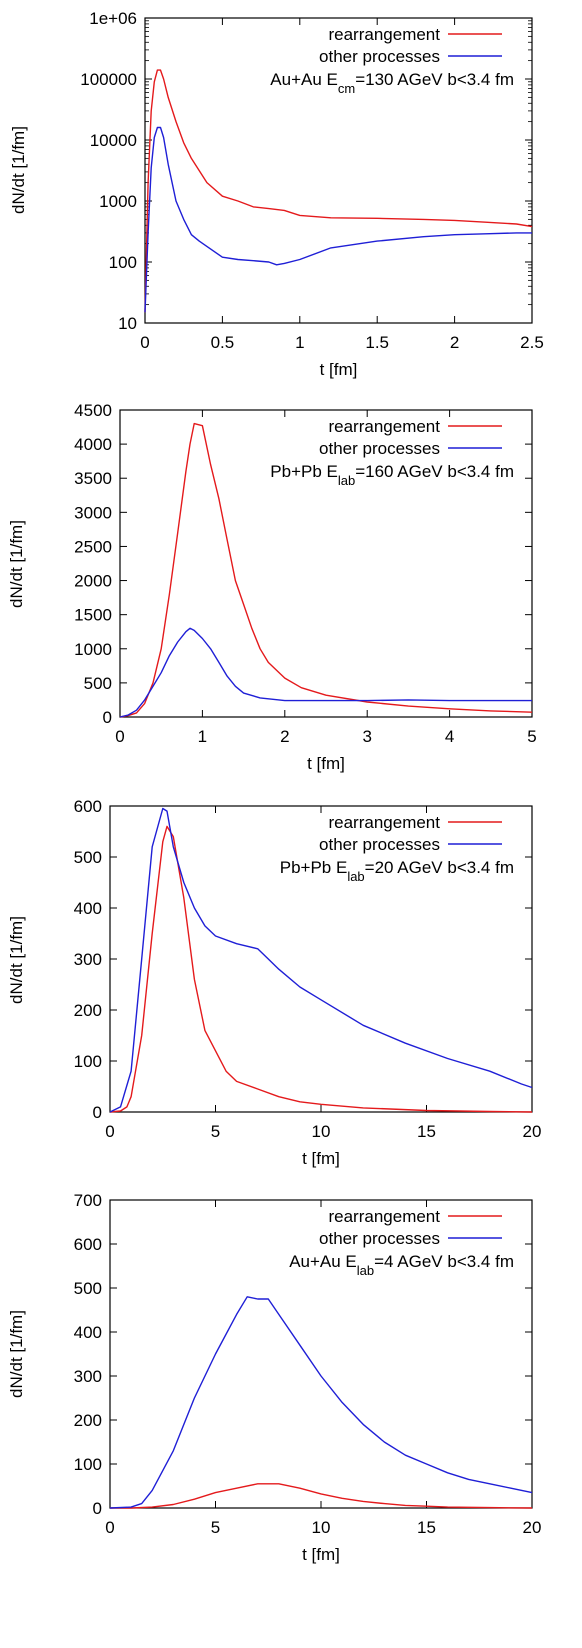  I want to click on y-tick-label: 4500, so click(93, 410).